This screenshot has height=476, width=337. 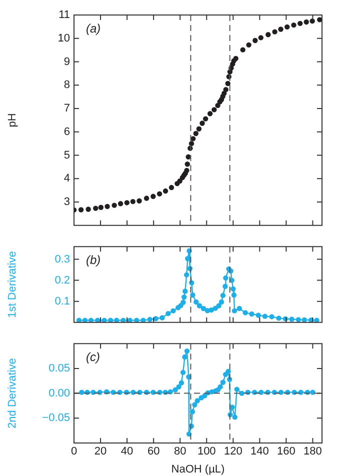 What do you see at coordinates (153, 452) in the screenshot?
I see `x-tick-label: 60` at bounding box center [153, 452].